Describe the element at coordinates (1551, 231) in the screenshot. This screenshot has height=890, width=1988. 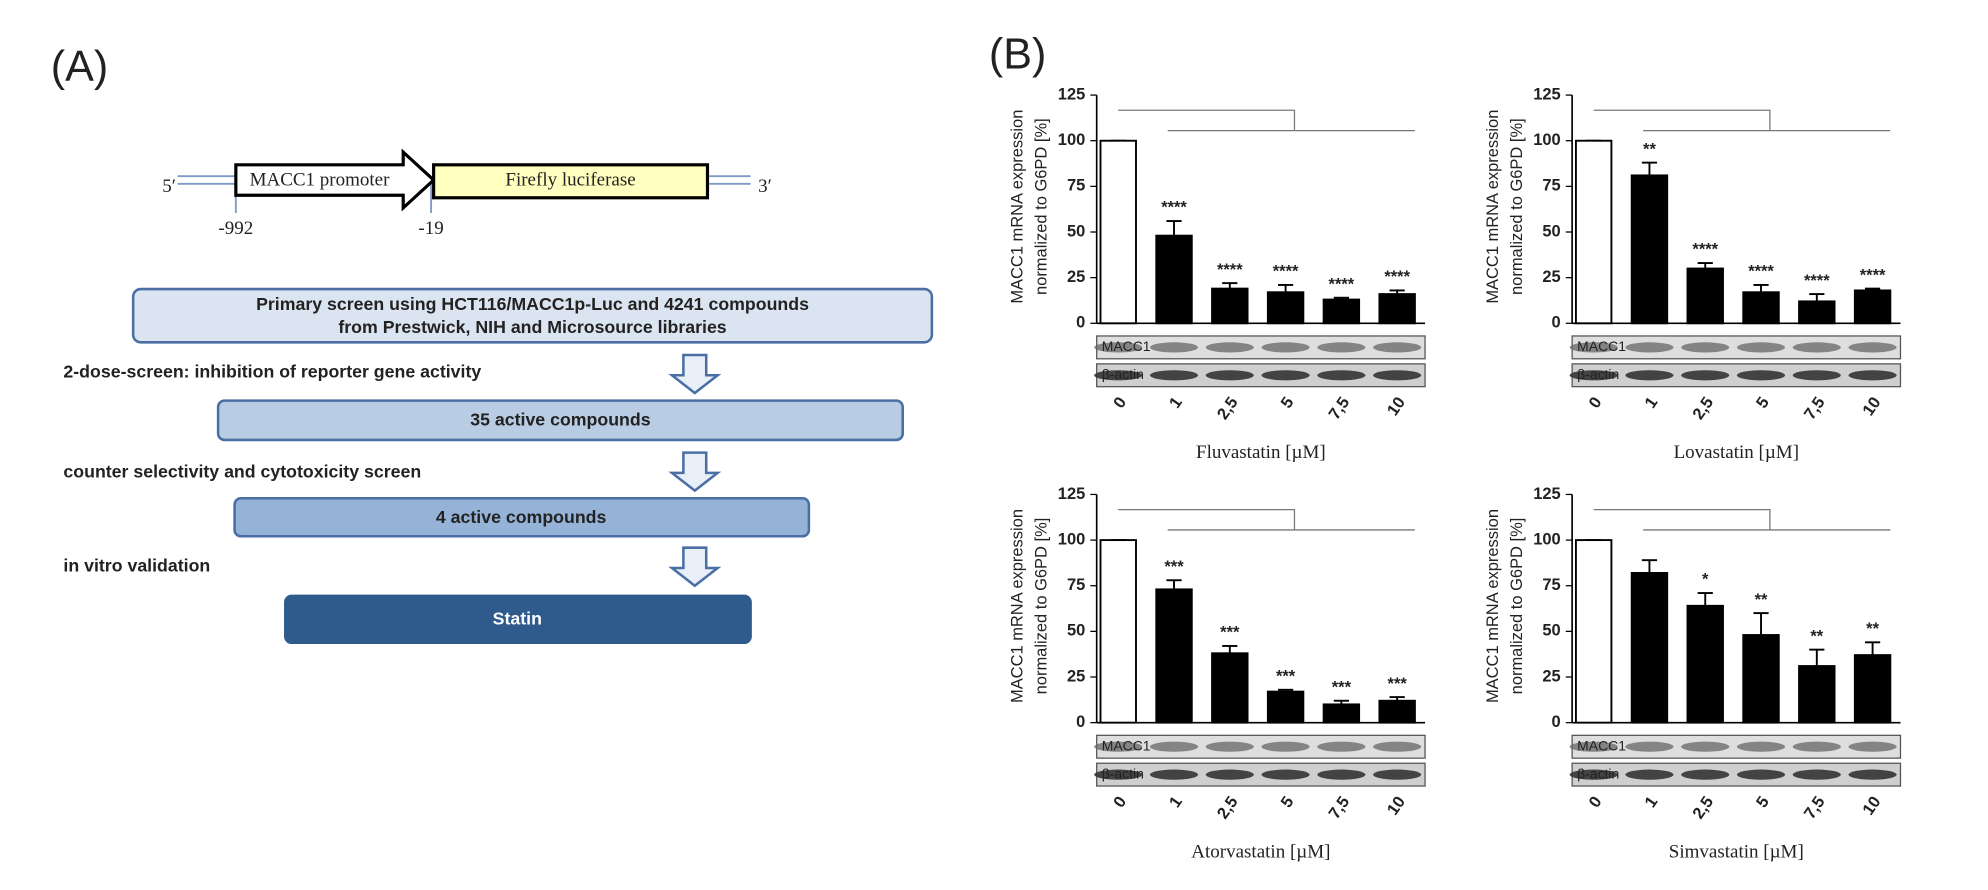
I see `y-tick-label: 50` at that location.